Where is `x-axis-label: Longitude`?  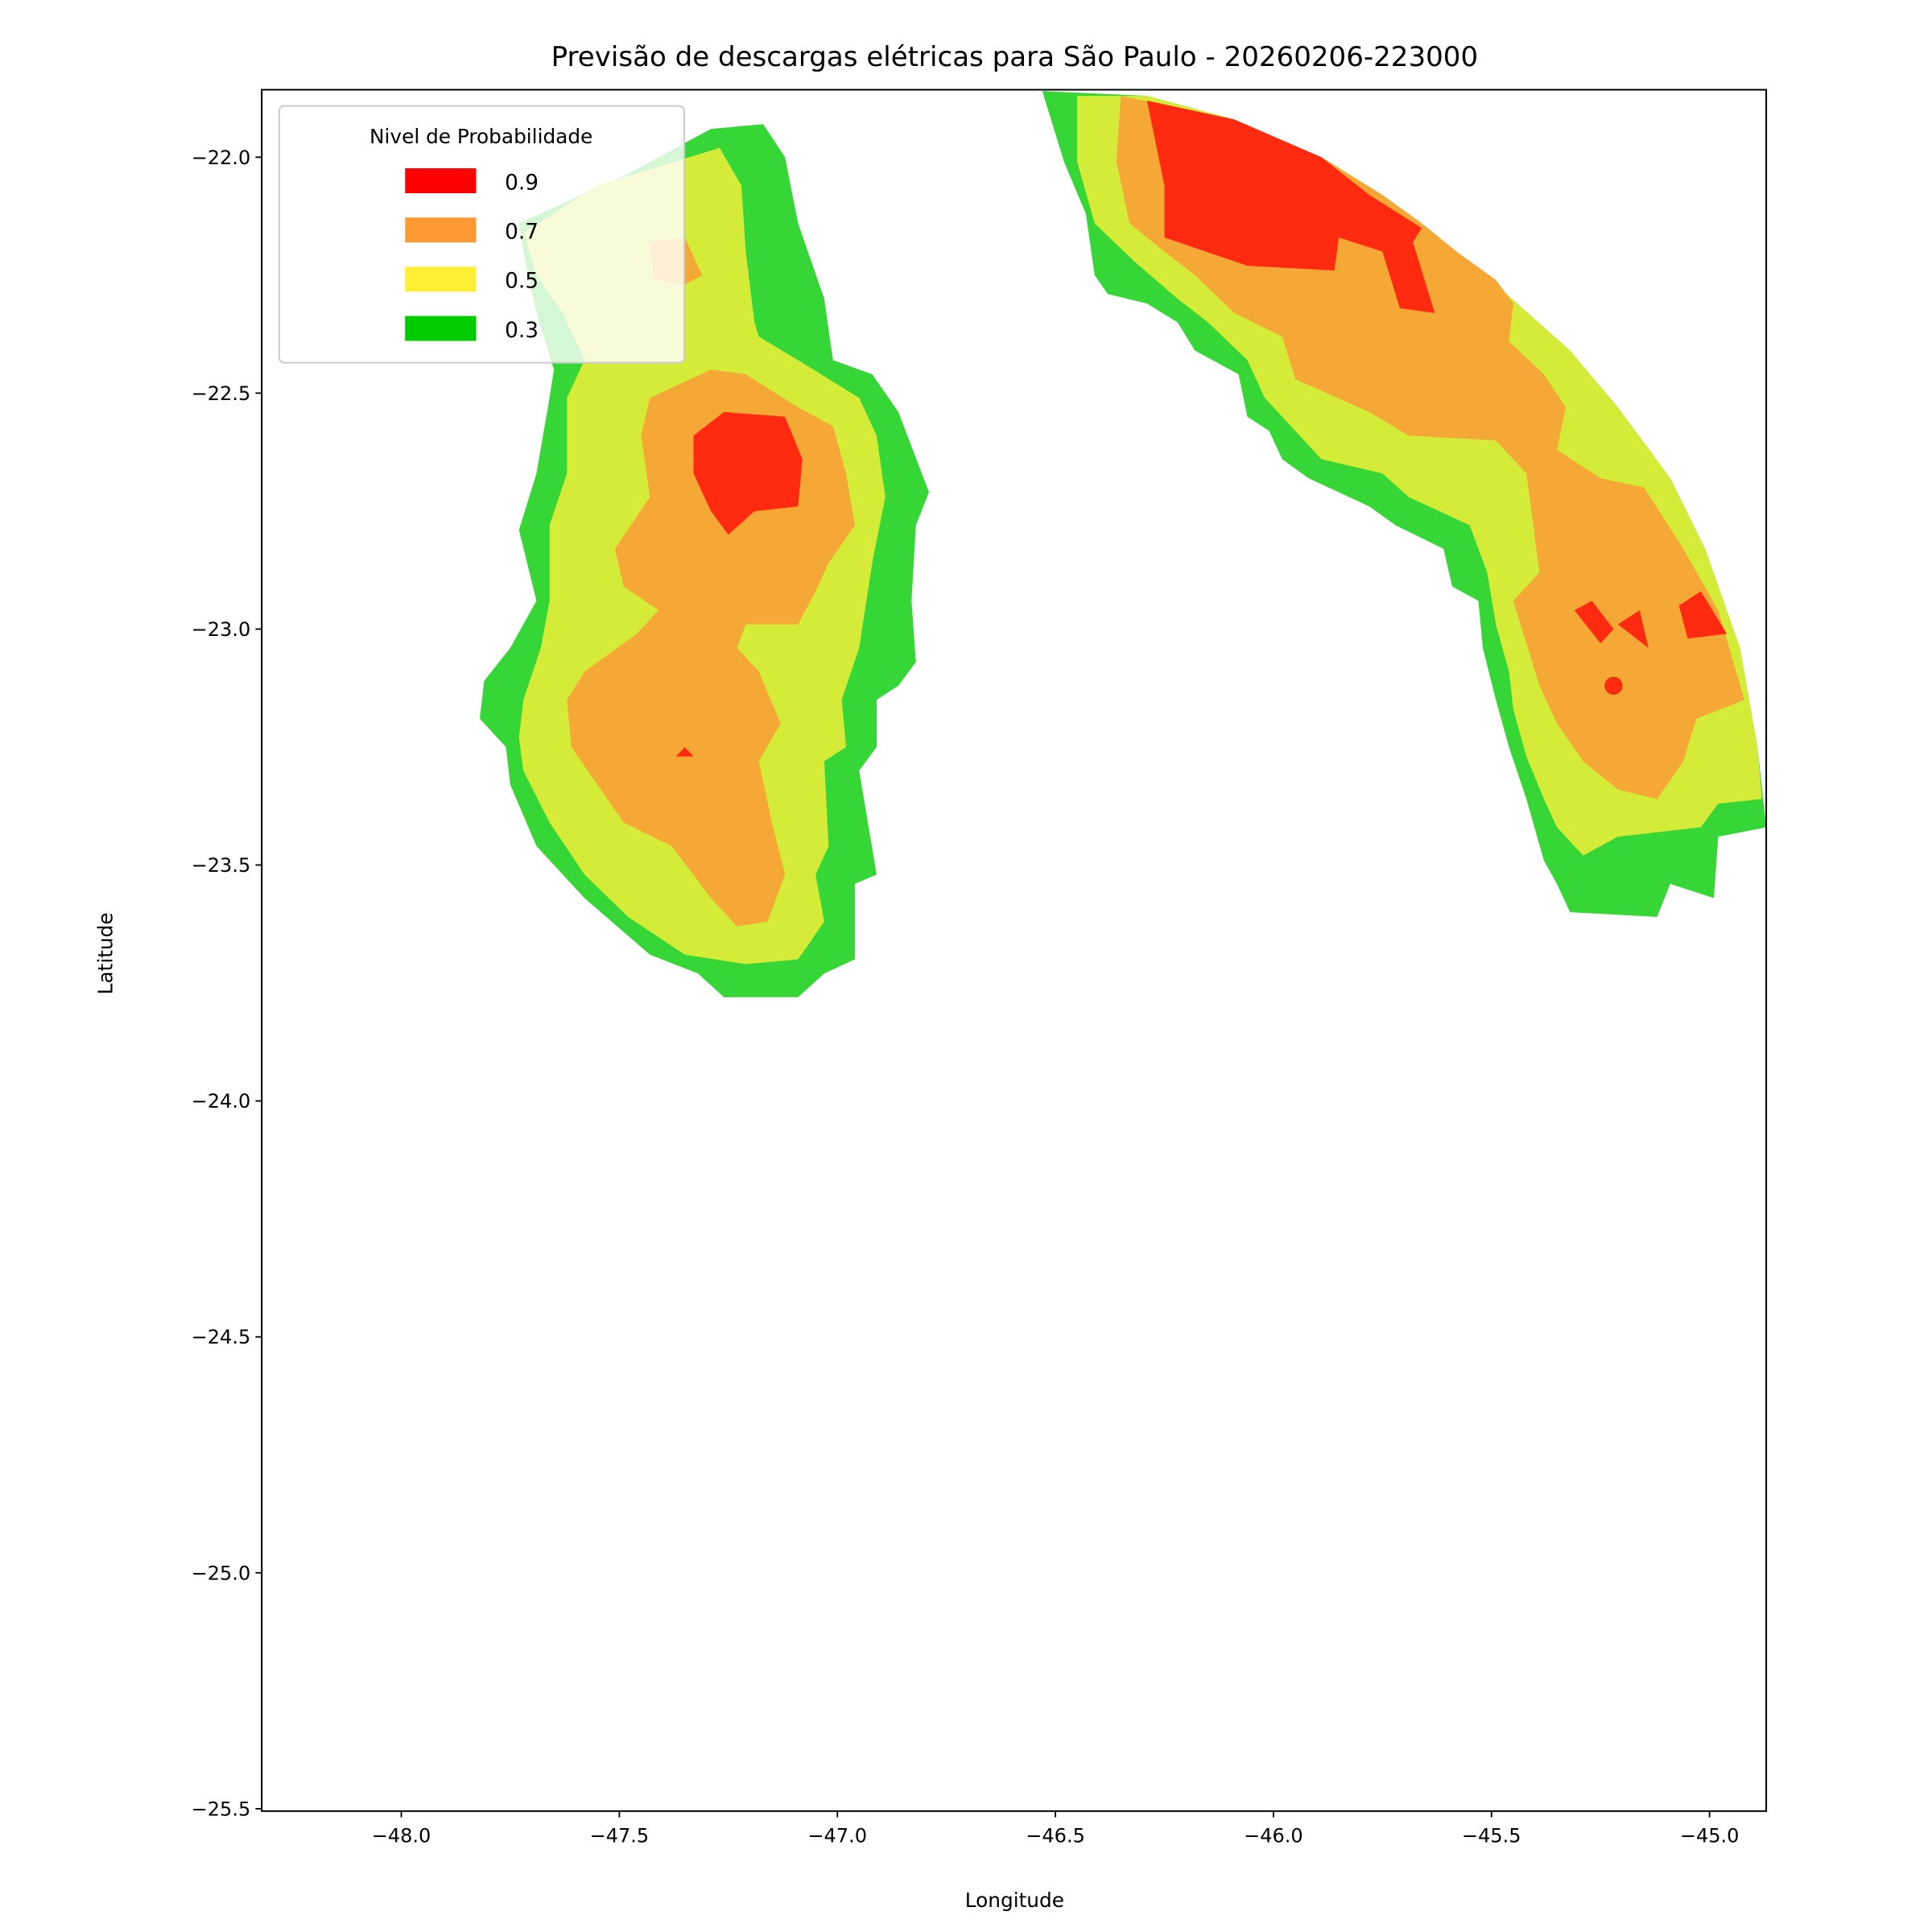 x-axis-label: Longitude is located at coordinates (1014, 1900).